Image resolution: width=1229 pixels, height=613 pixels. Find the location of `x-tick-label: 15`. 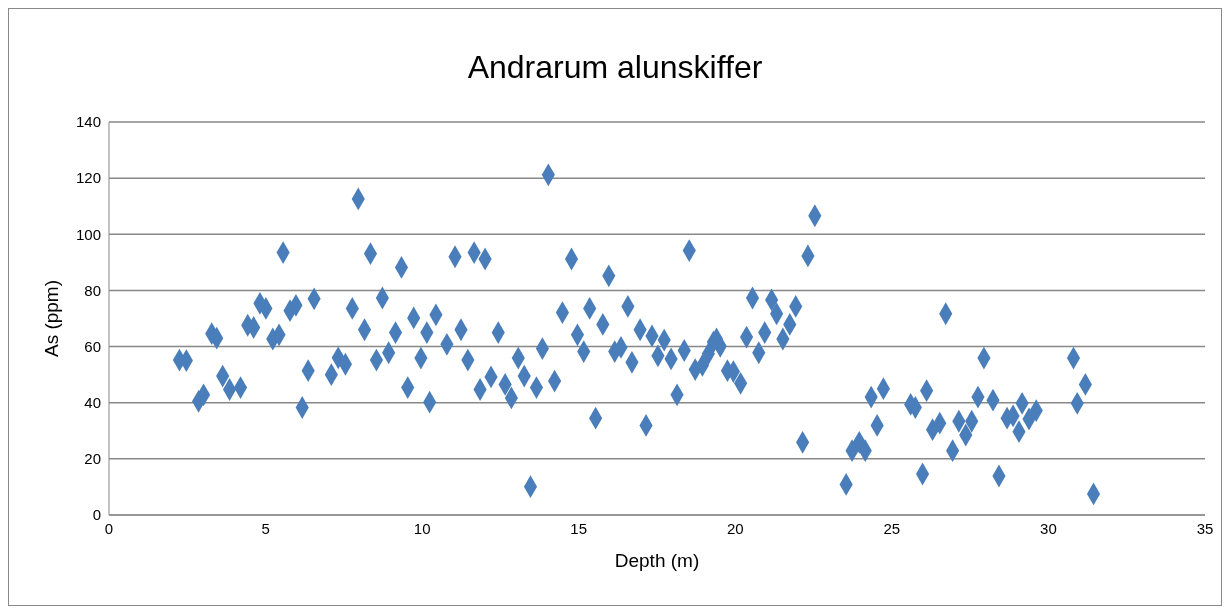

x-tick-label: 15 is located at coordinates (579, 528).